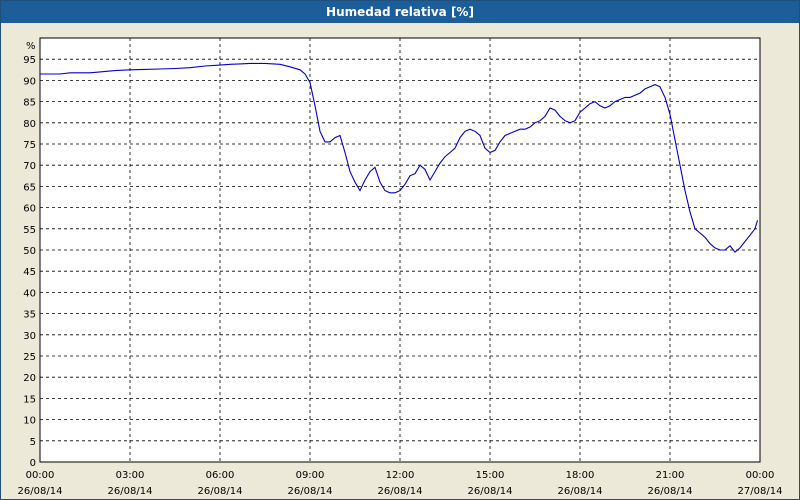  I want to click on y-tick-label: 40, so click(29, 293).